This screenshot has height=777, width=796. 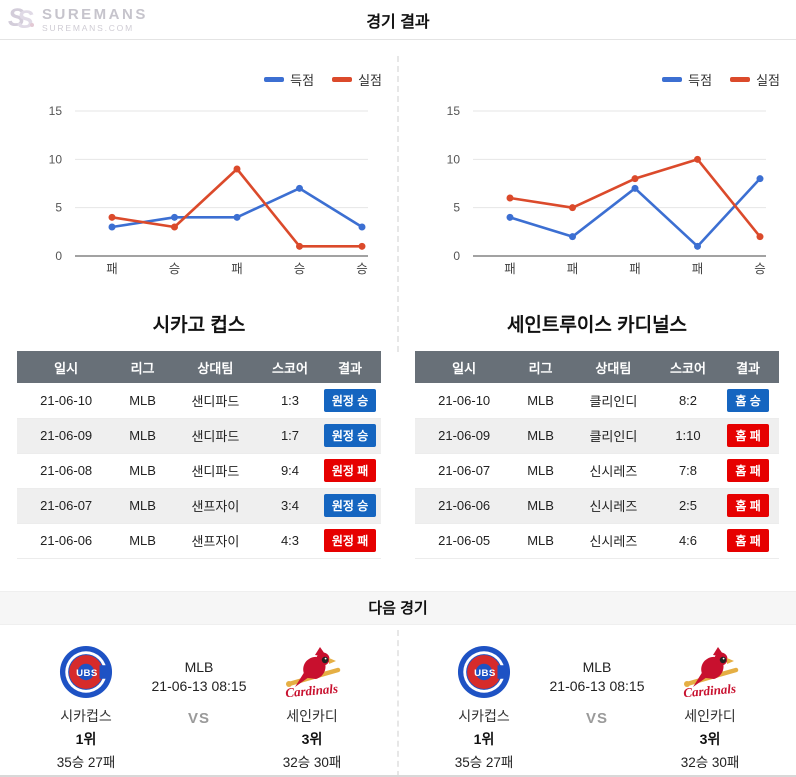 What do you see at coordinates (464, 541) in the screenshot?
I see `cell-date: 21-06-05` at bounding box center [464, 541].